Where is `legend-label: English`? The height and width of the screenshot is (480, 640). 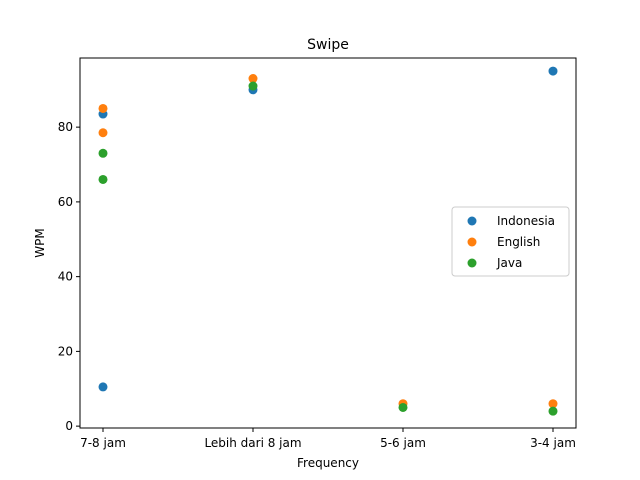 legend-label: English is located at coordinates (518, 242).